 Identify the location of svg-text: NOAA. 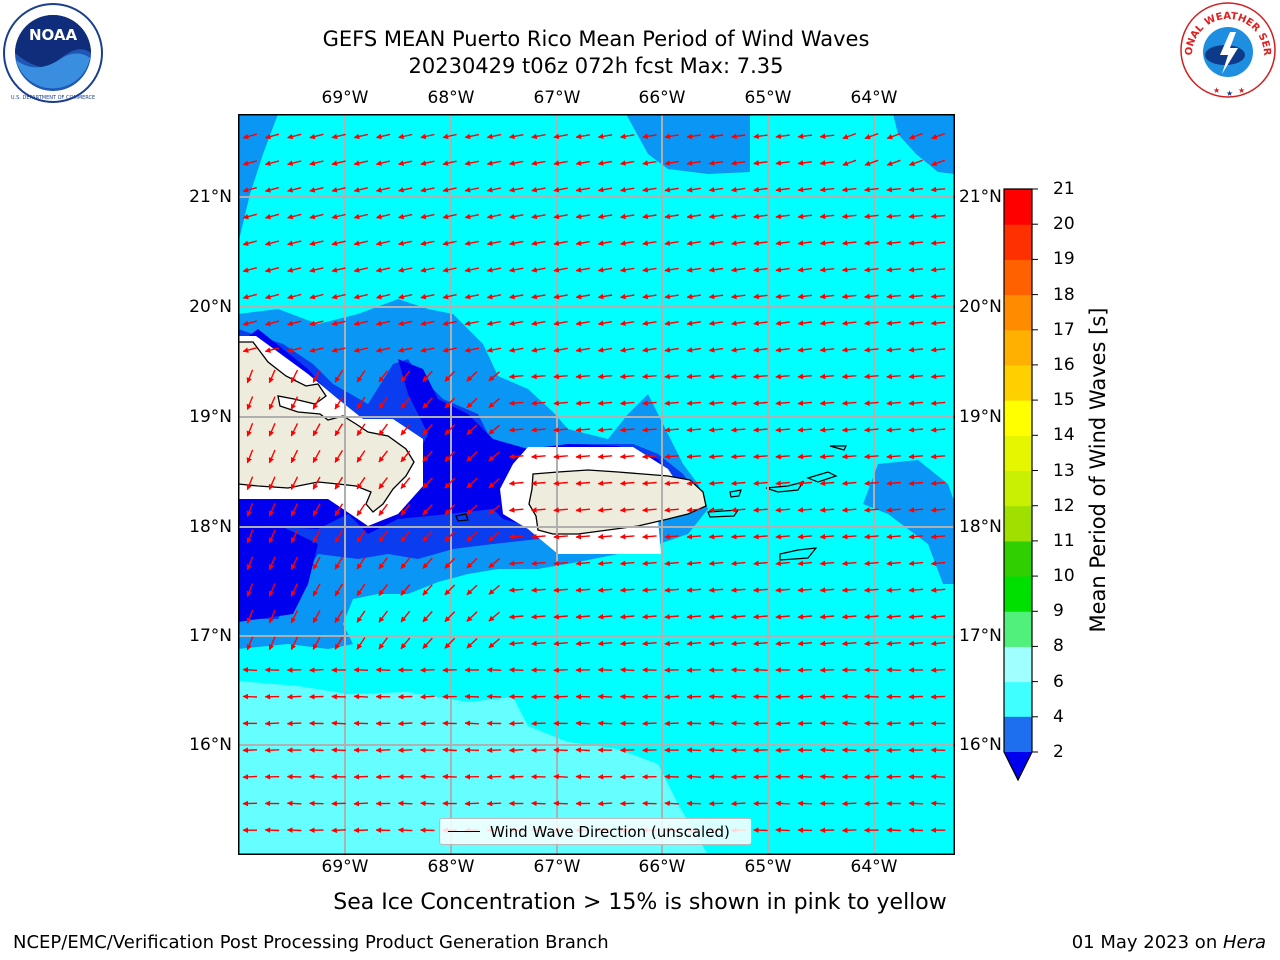
(53, 35).